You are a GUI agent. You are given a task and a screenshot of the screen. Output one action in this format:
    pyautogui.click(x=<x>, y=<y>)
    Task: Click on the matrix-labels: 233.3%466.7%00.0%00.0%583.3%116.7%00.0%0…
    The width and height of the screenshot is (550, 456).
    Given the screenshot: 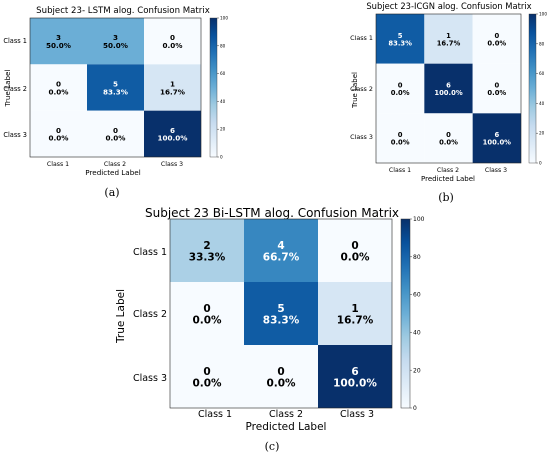 What is the action you would take?
    pyautogui.click(x=283, y=315)
    